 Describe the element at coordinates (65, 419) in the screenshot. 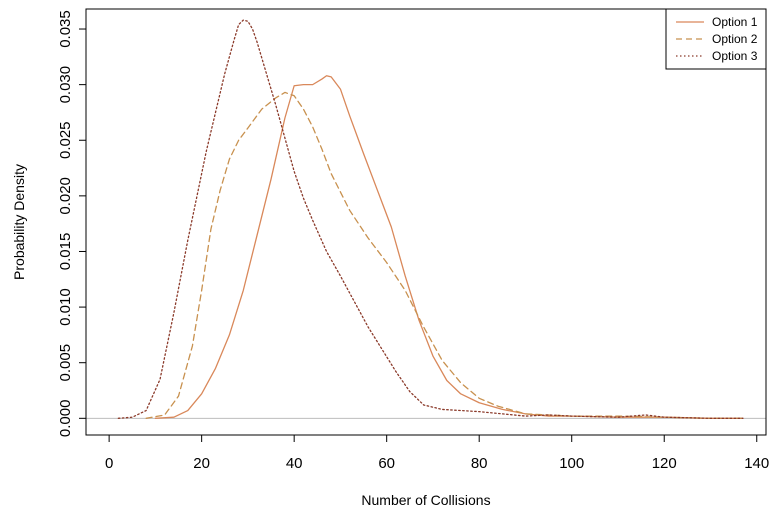

I see `y-tick-label: 0.000` at that location.